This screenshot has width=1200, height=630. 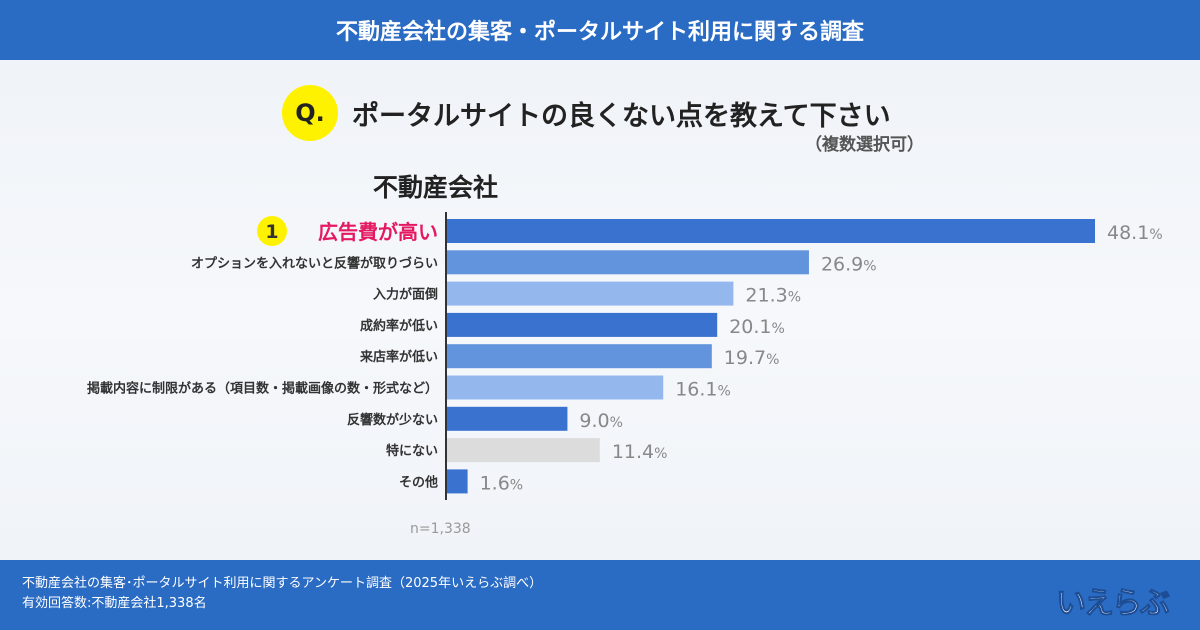 I want to click on category-label: その他, so click(x=418, y=482).